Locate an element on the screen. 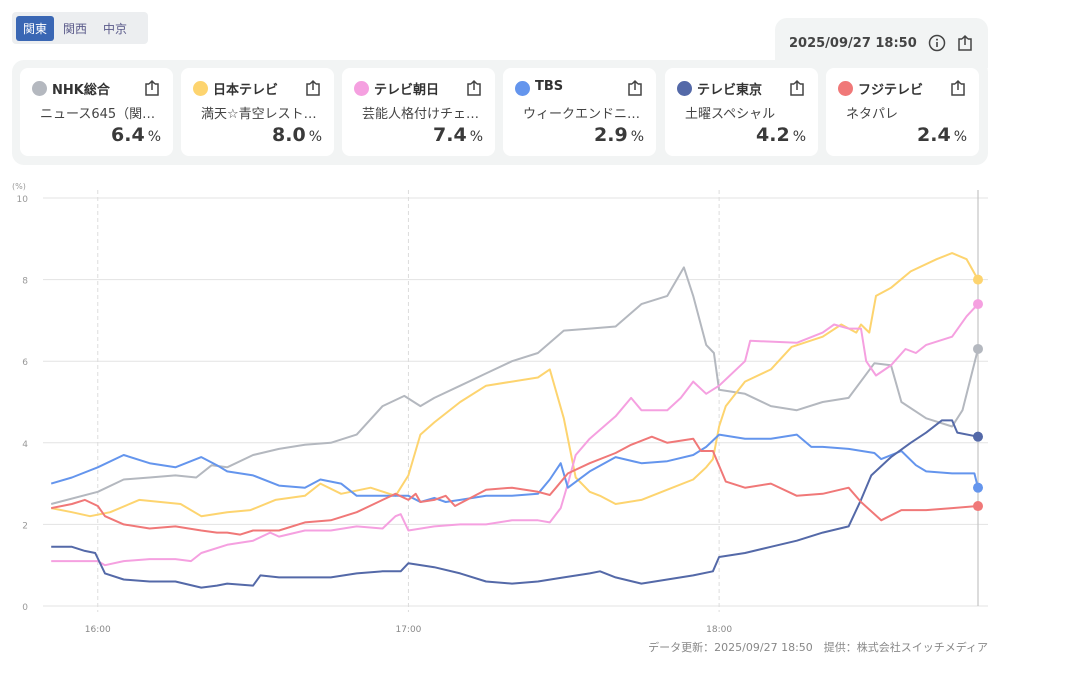 The image size is (1069, 684). y-tick-label: 10 is located at coordinates (23, 200).